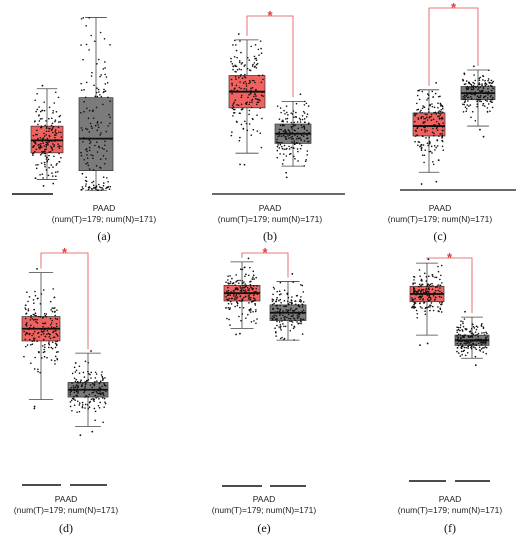 The width and height of the screenshot is (521, 550). I want to click on box-n, so click(478, 101).